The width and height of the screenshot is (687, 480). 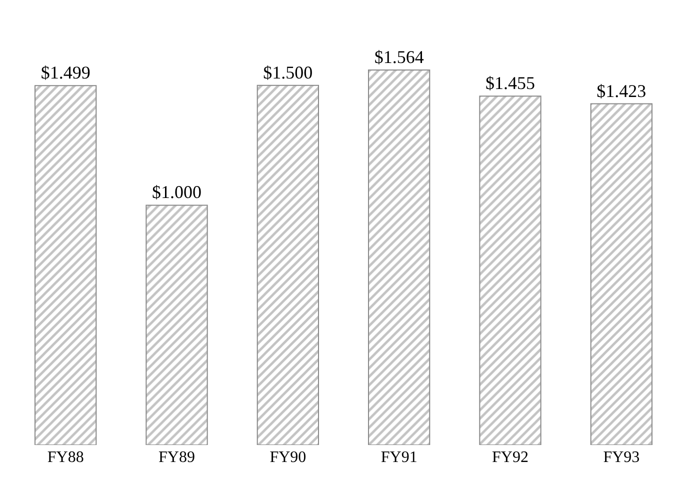 What do you see at coordinates (399, 457) in the screenshot?
I see `x-tick-label: FY91` at bounding box center [399, 457].